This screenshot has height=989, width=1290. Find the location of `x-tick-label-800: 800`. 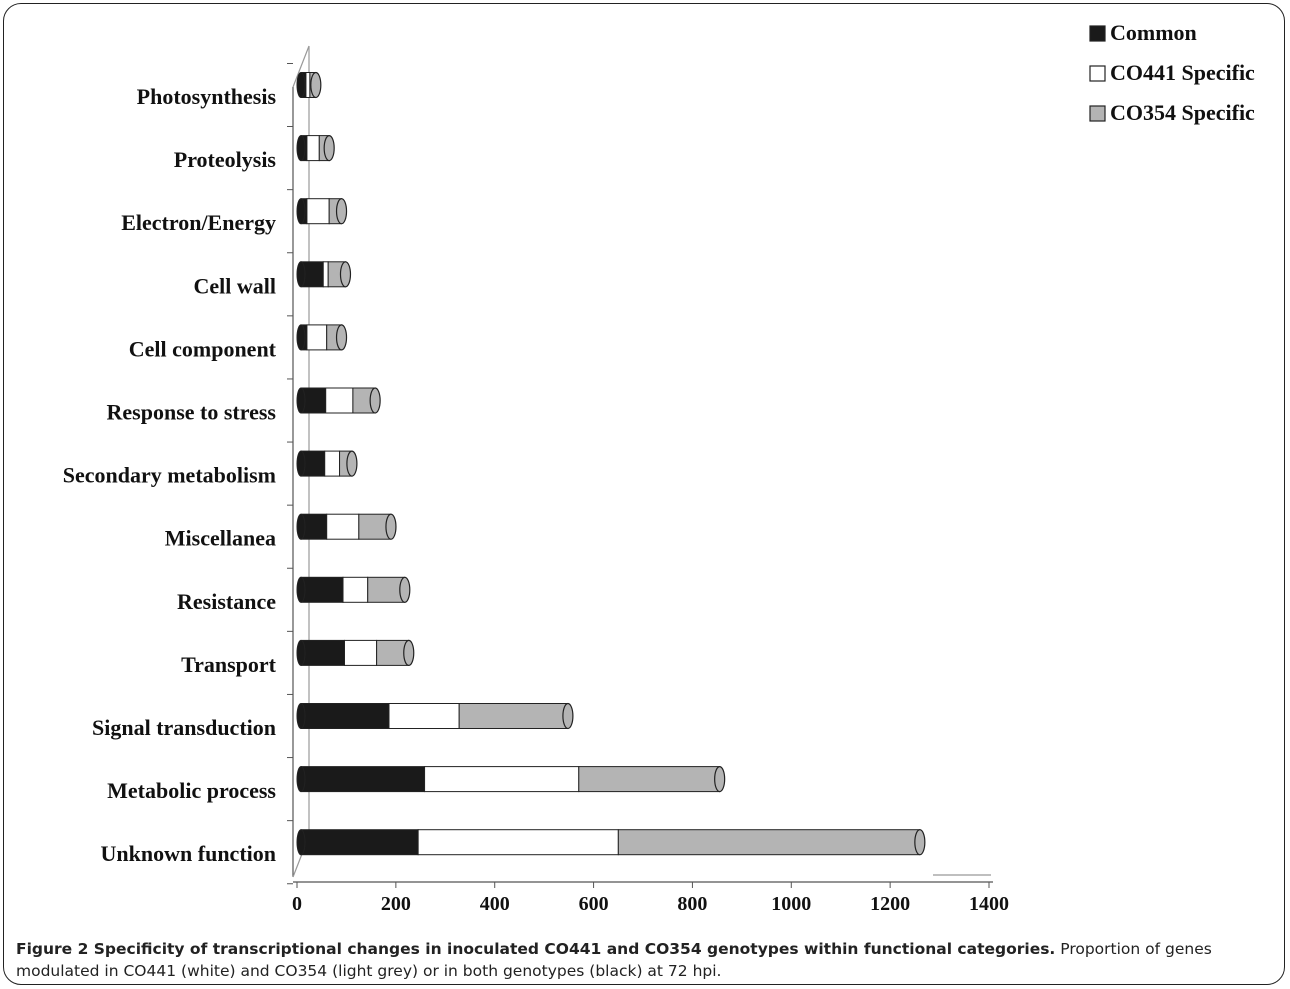

x-tick-label-800: 800 is located at coordinates (692, 904).